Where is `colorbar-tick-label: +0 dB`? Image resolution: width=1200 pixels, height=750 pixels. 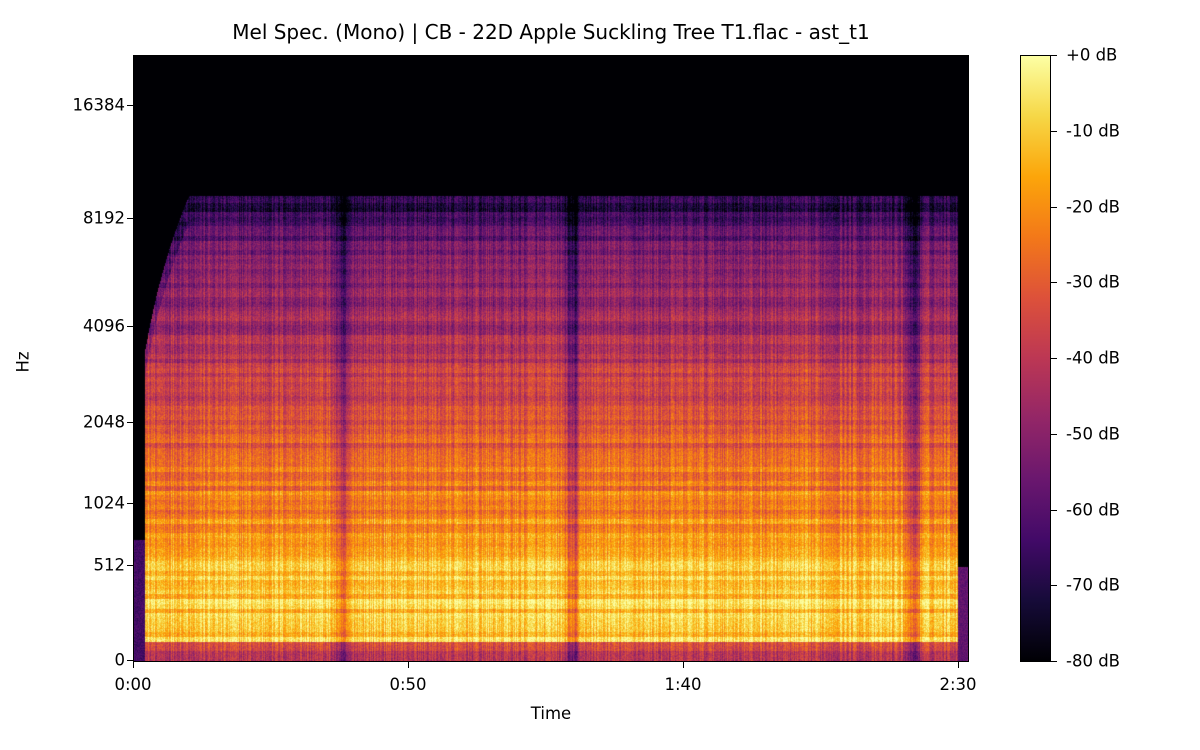 colorbar-tick-label: +0 dB is located at coordinates (1092, 55).